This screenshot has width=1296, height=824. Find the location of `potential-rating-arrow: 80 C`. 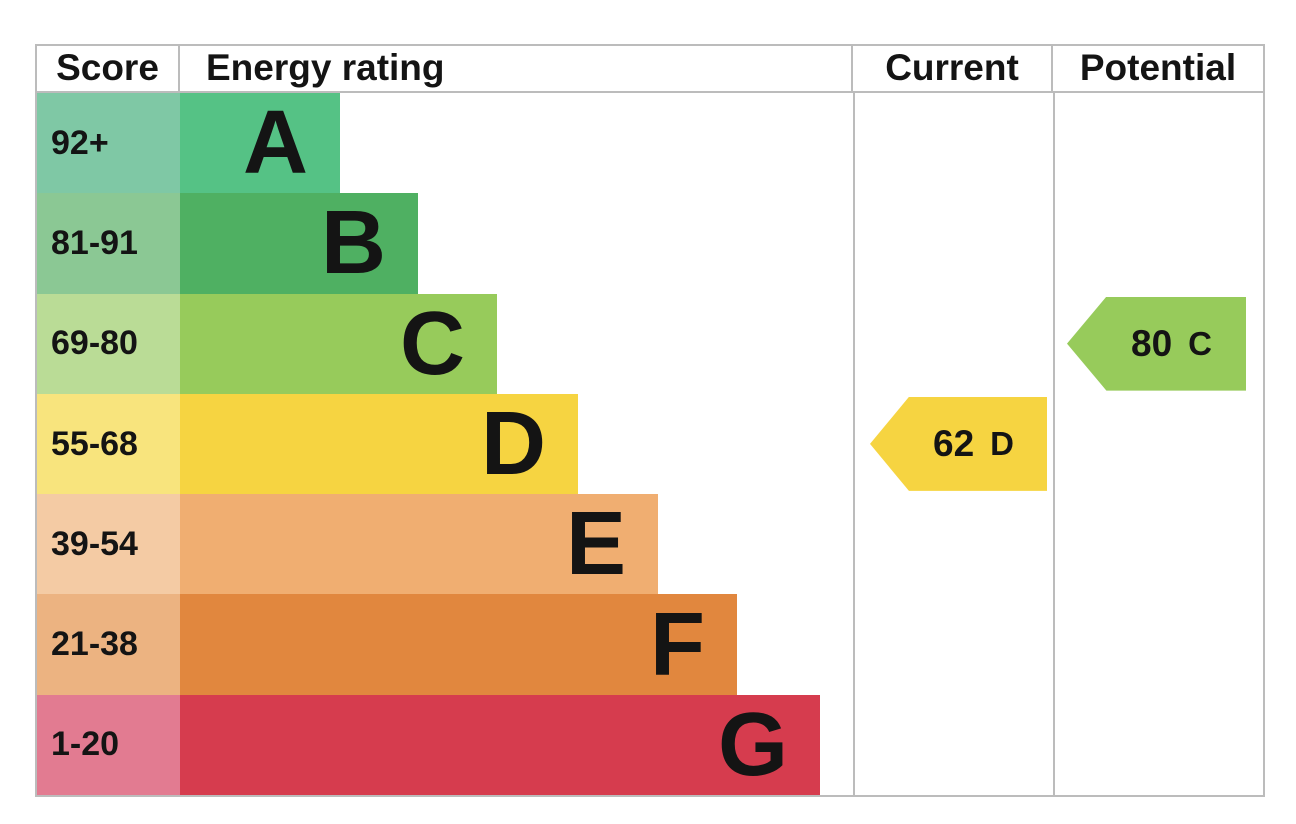

potential-rating-arrow: 80 C is located at coordinates (1156, 343).